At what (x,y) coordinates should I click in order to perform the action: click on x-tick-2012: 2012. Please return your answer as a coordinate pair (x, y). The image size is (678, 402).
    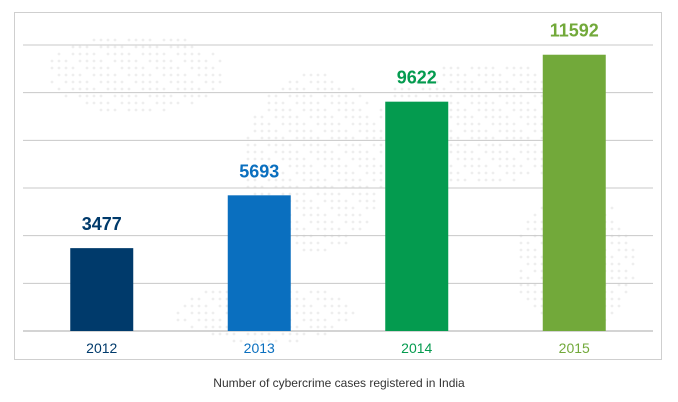
    Looking at the image, I should click on (101, 348).